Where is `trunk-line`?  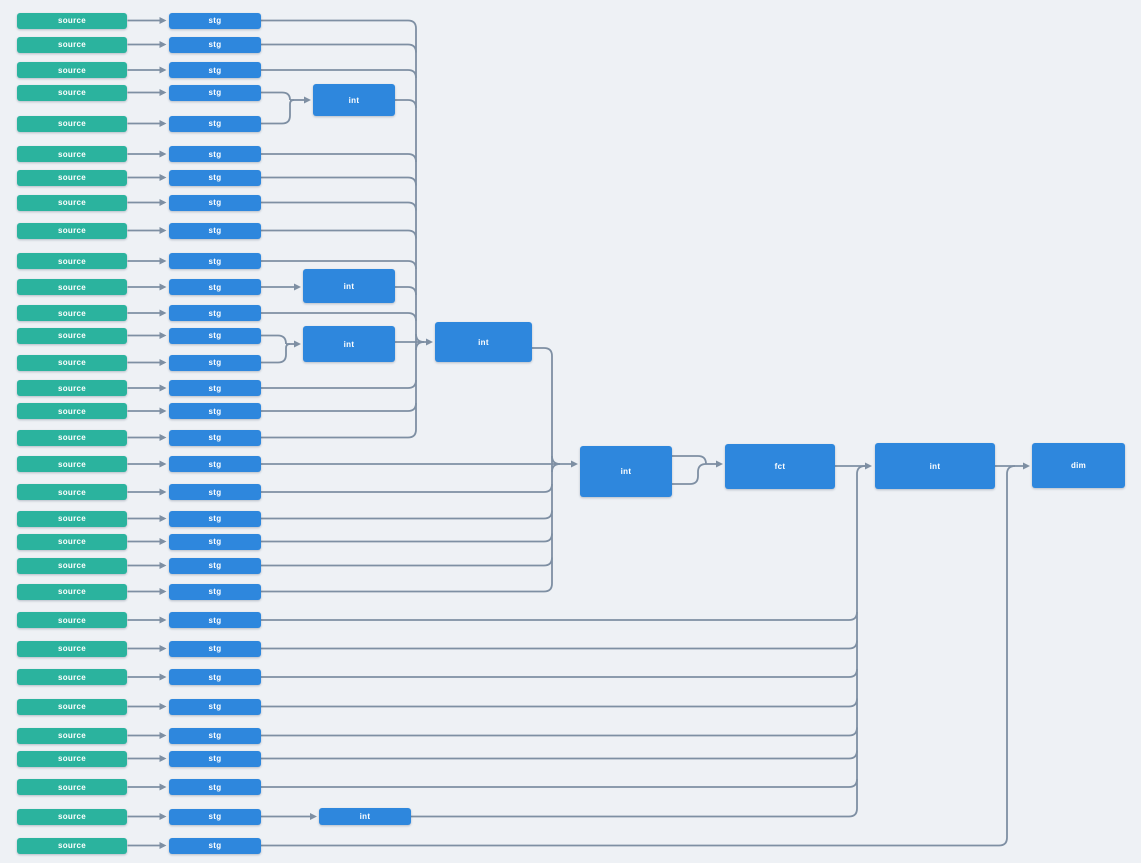 trunk-line is located at coordinates (861, 637).